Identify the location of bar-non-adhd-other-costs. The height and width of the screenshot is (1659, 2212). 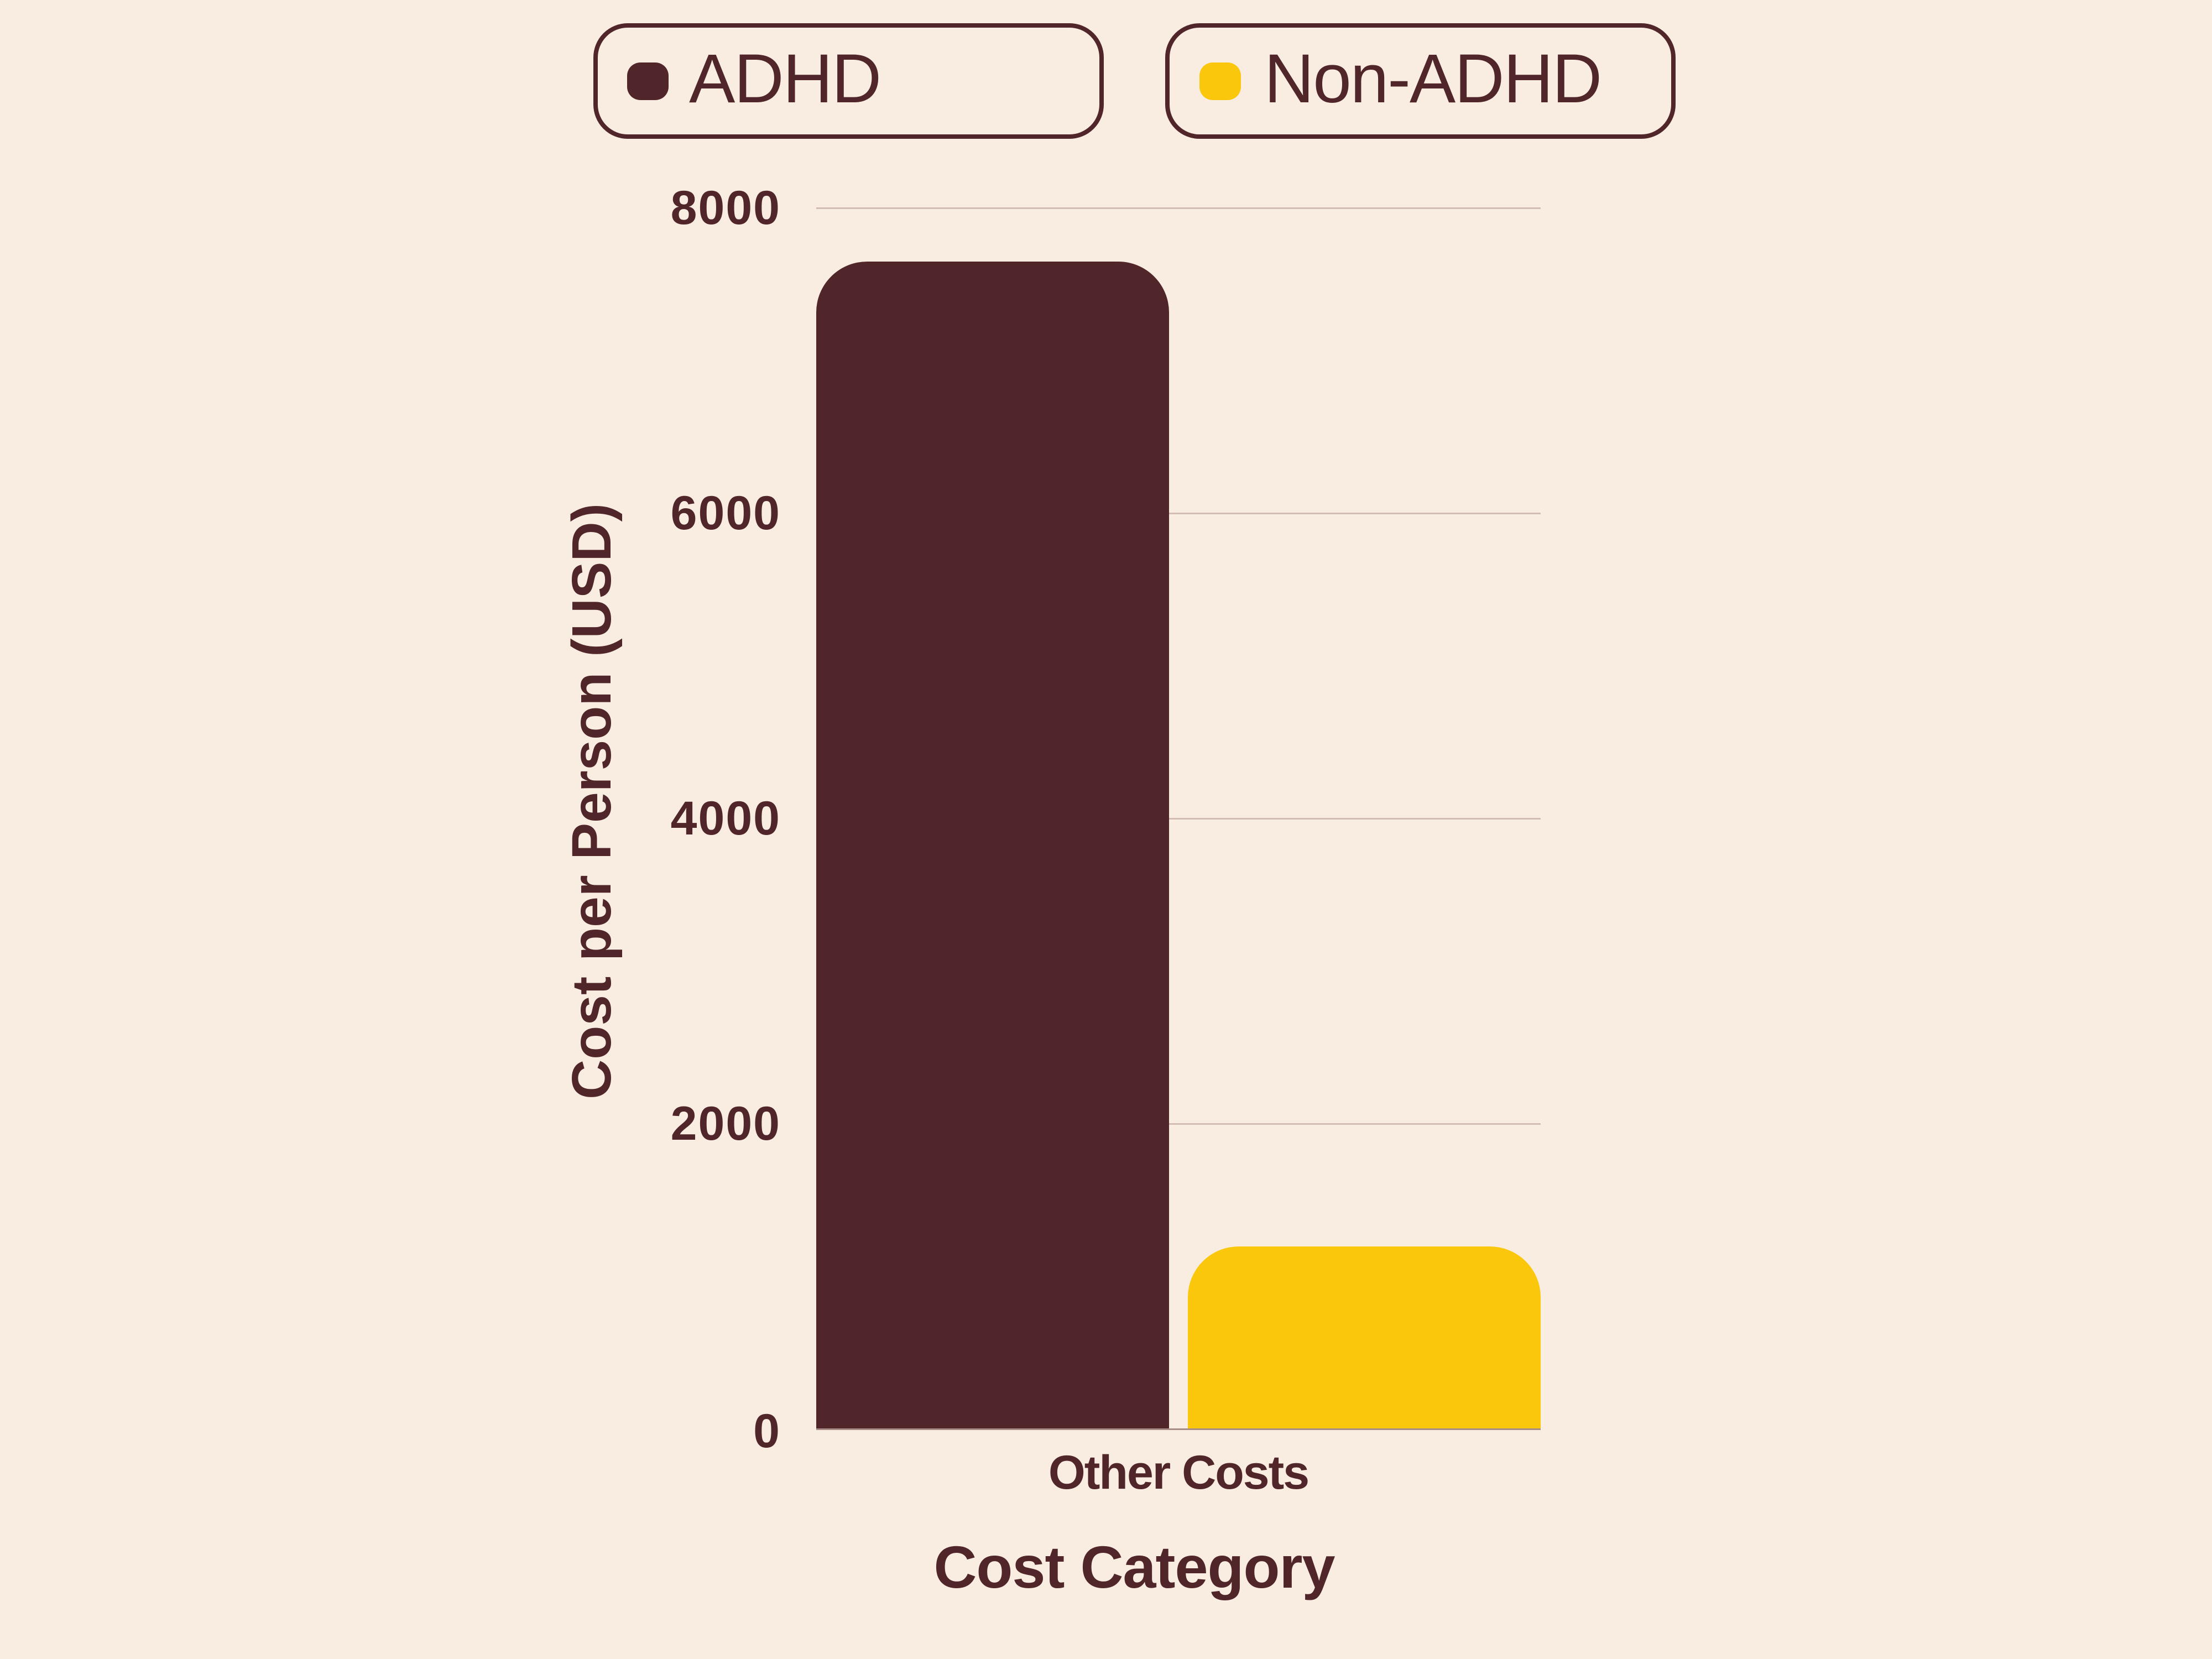
(1365, 1338).